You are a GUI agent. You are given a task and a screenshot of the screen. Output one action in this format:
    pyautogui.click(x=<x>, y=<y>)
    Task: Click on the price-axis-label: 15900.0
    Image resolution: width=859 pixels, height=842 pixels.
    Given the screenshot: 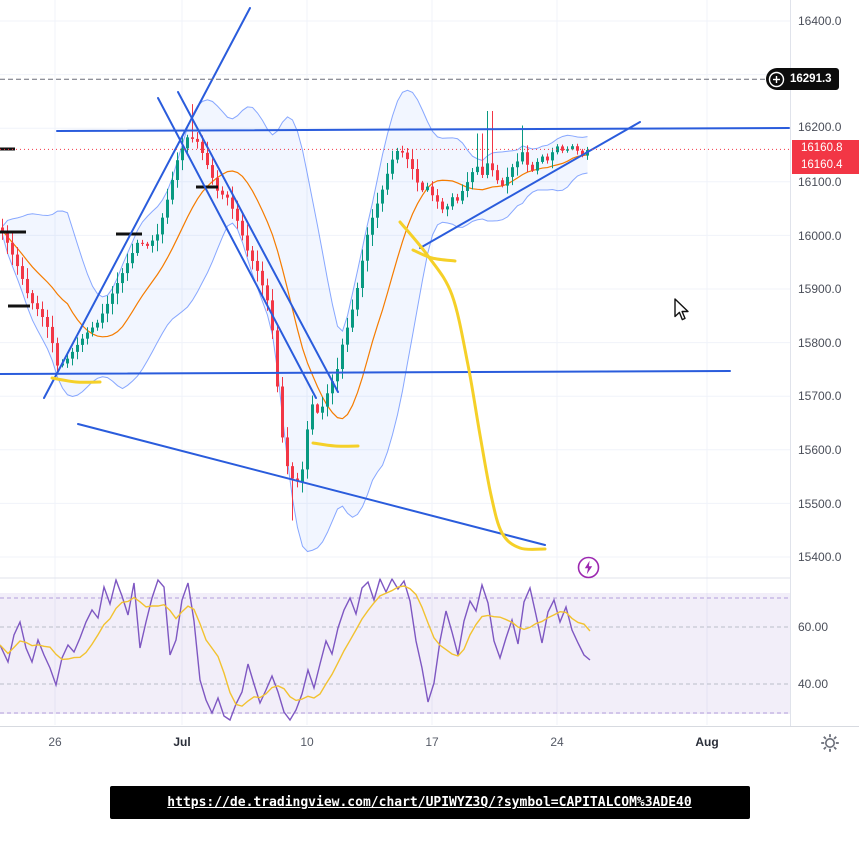 What is the action you would take?
    pyautogui.click(x=820, y=289)
    